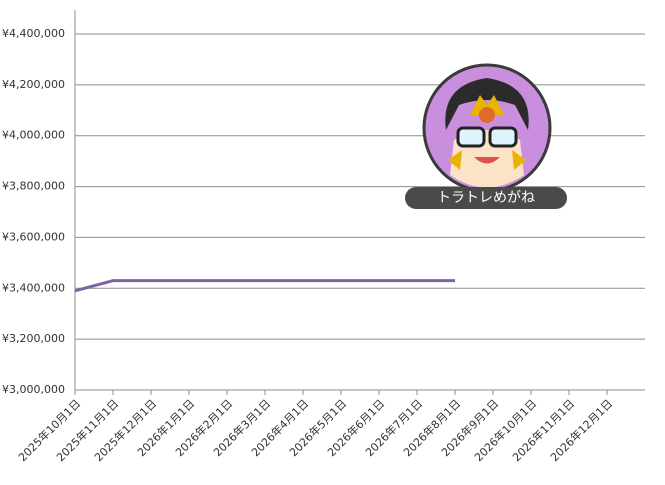 The height and width of the screenshot is (485, 665). Describe the element at coordinates (486, 136) in the screenshot. I see `avatar` at that location.